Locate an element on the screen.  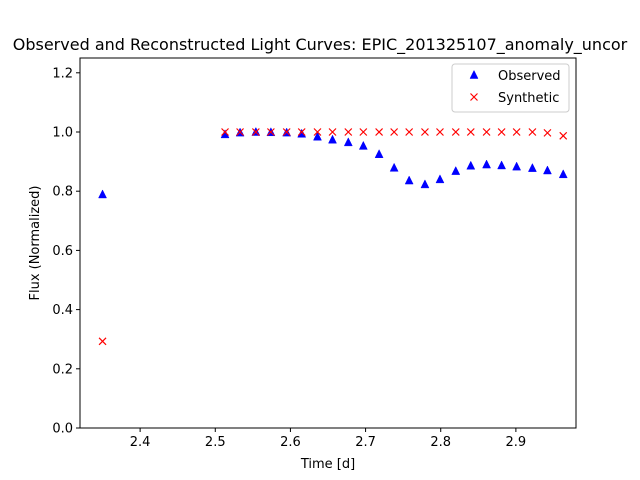
y-tick-label: 0.0 is located at coordinates (62, 429).